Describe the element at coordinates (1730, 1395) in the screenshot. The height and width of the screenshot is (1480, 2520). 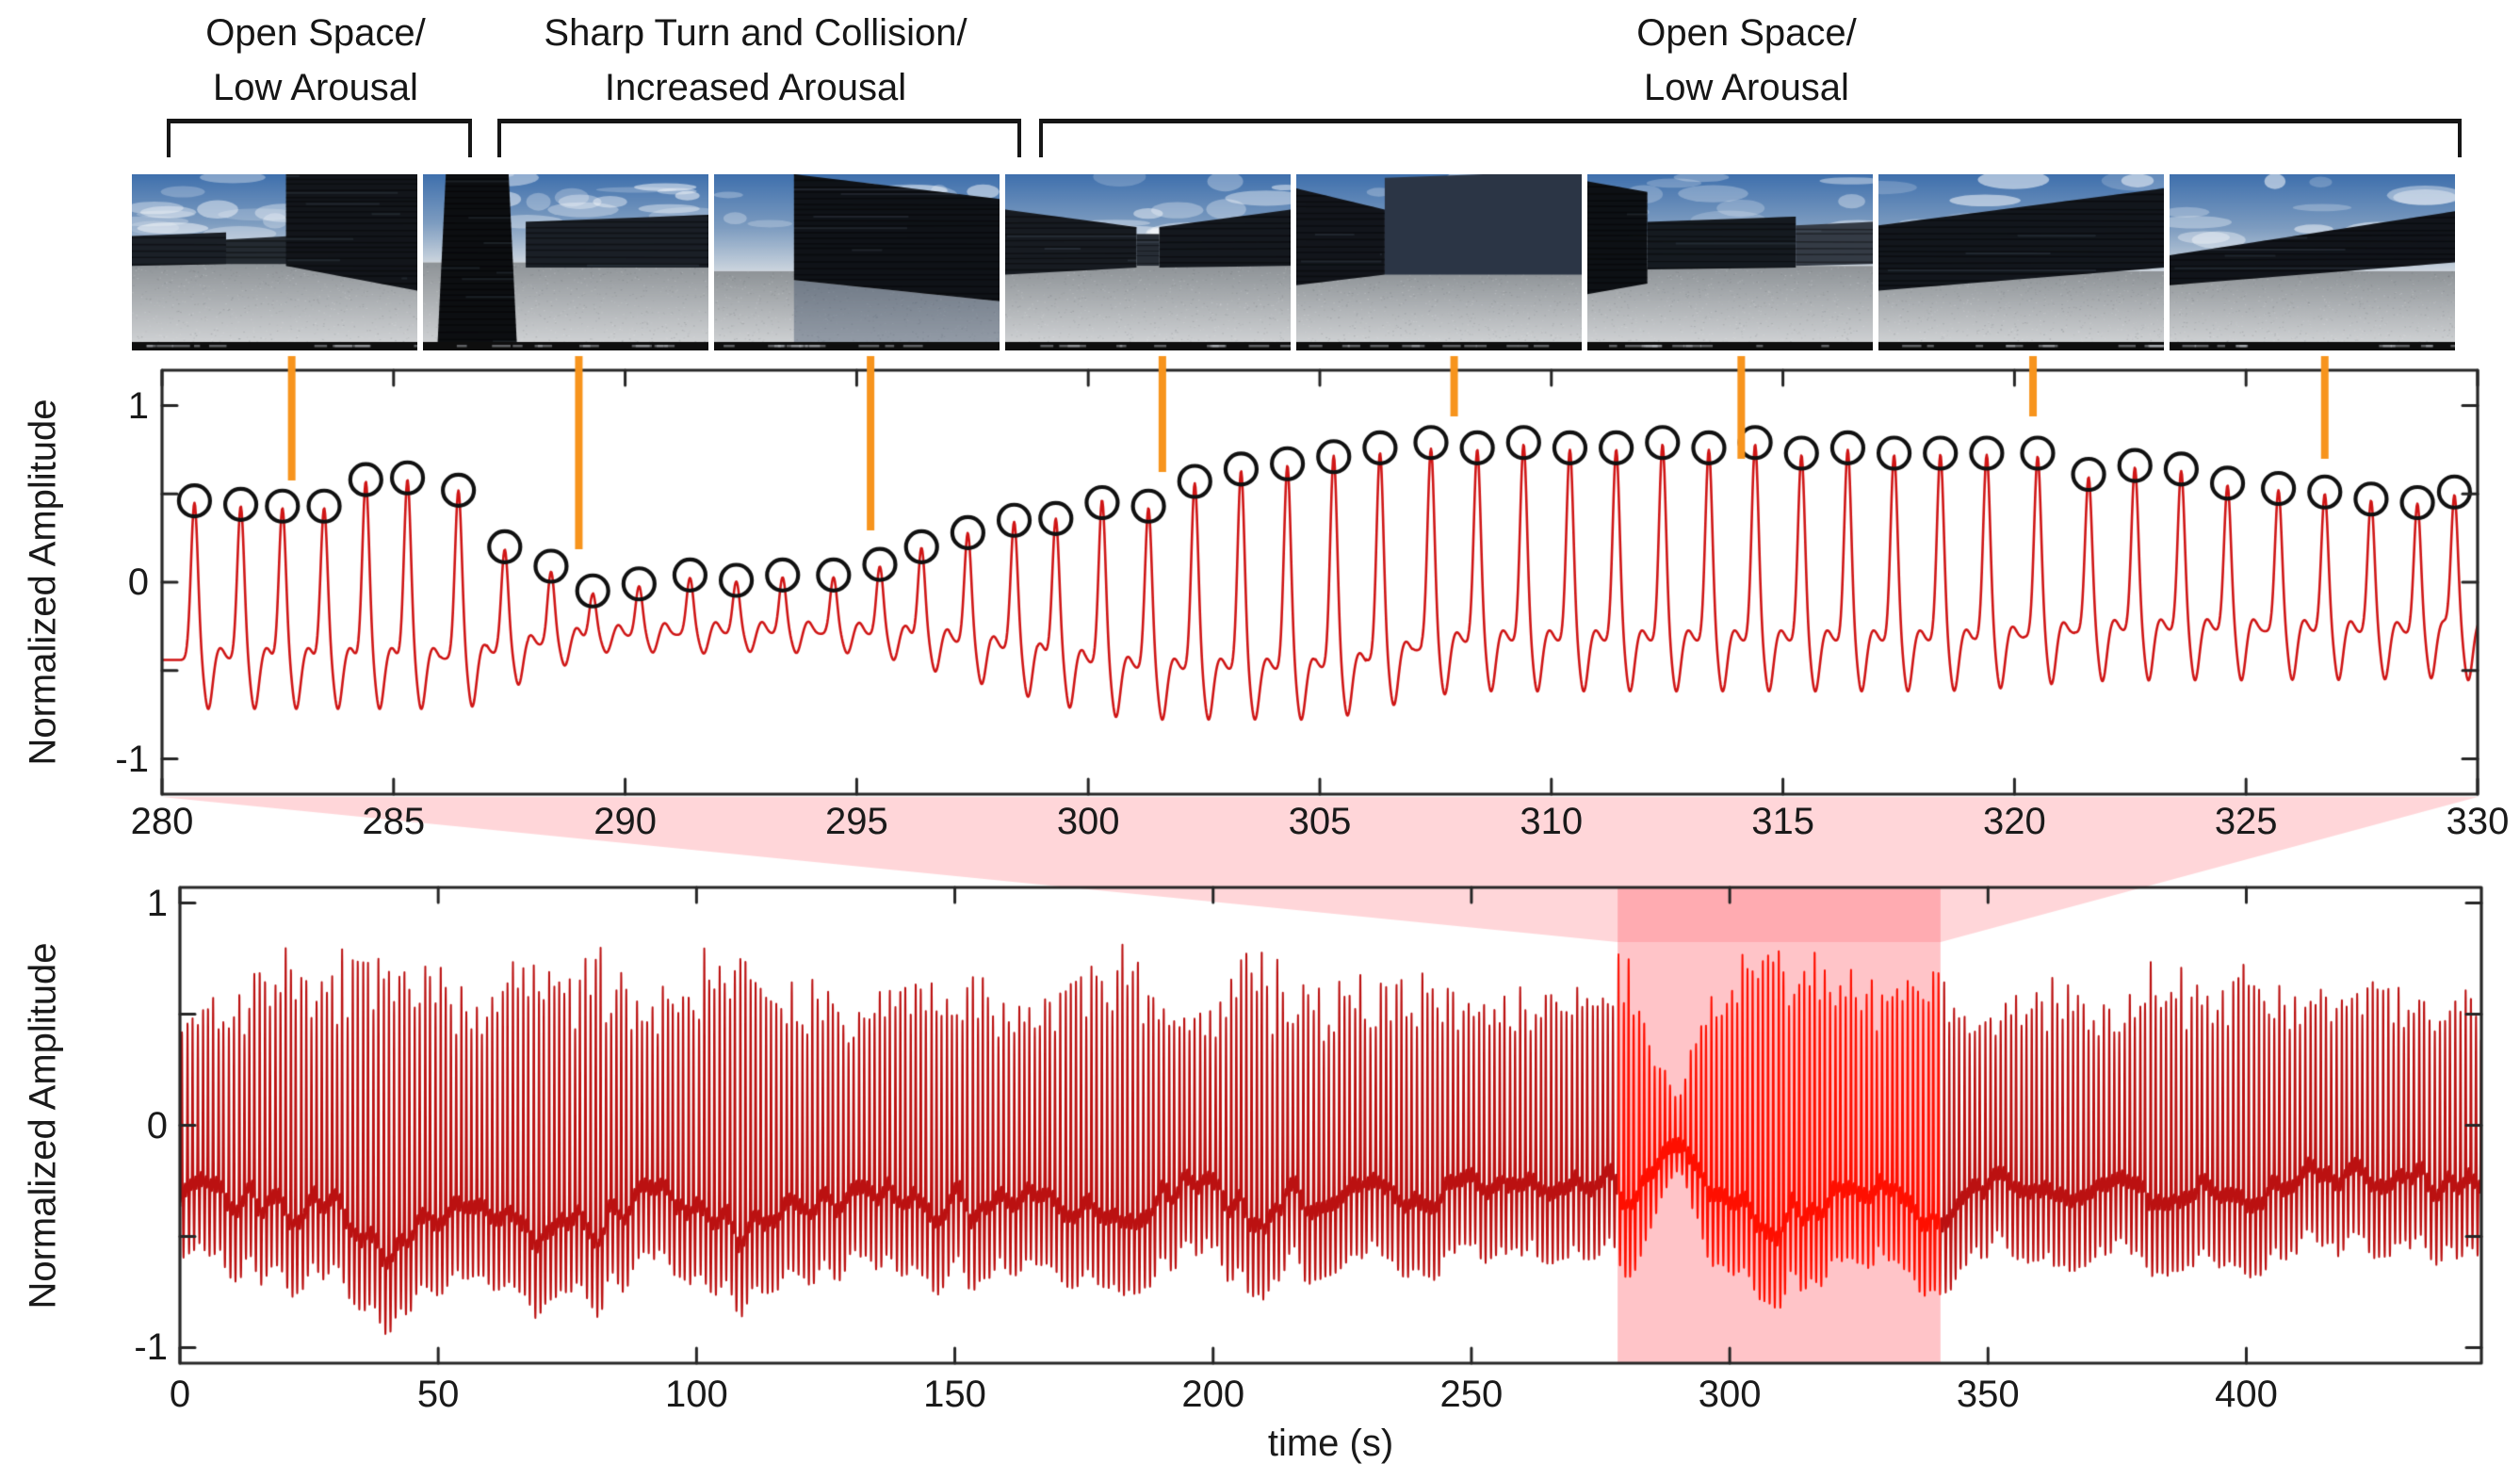
I see `bottom-x-tick-label: 300` at that location.